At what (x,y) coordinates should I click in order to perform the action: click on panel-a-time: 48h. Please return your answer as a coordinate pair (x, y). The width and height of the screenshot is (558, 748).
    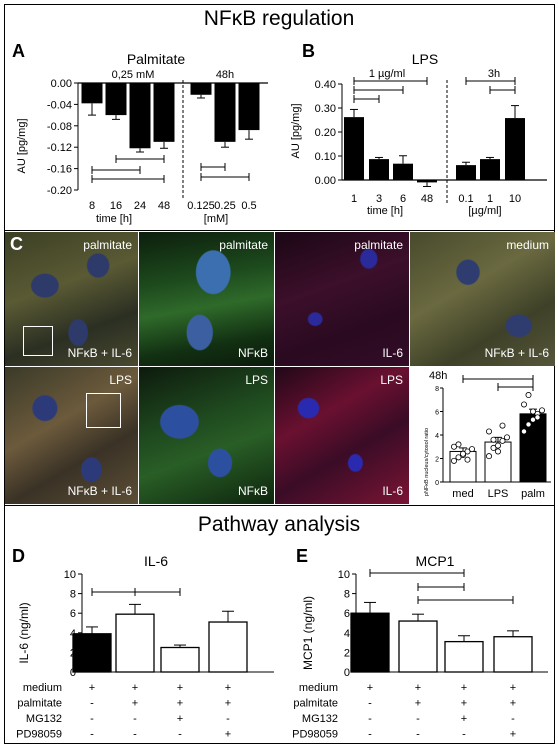
    Looking at the image, I should click on (225, 75).